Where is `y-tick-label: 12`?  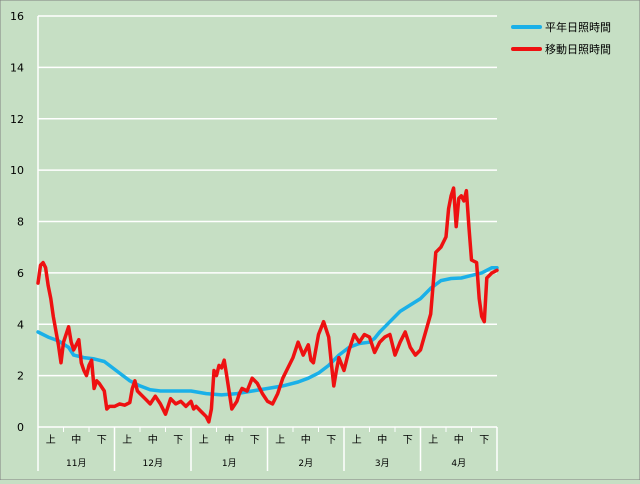
y-tick-label: 12 is located at coordinates (17, 119).